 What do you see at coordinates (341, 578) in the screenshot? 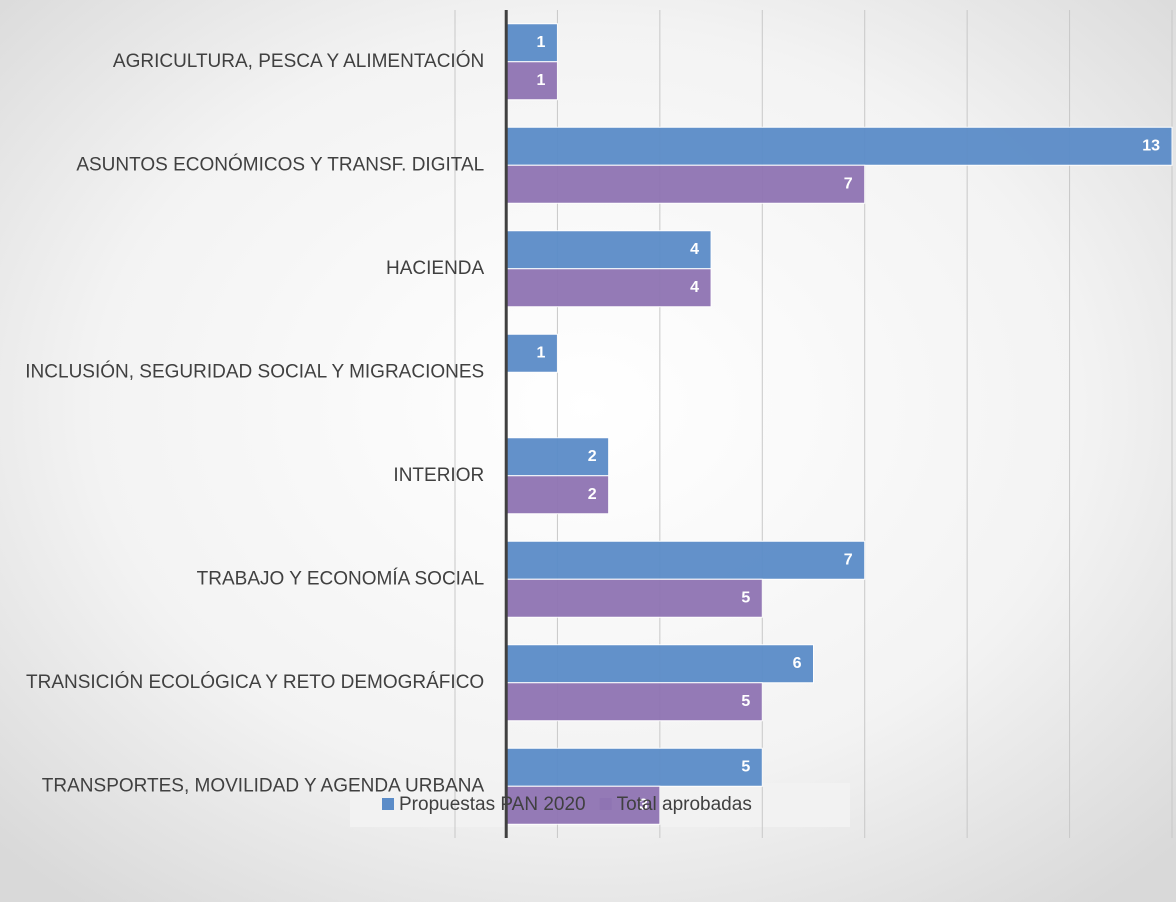
I see `y-tick-label: TRABAJO Y ECONOMÍA SOCIAL` at bounding box center [341, 578].